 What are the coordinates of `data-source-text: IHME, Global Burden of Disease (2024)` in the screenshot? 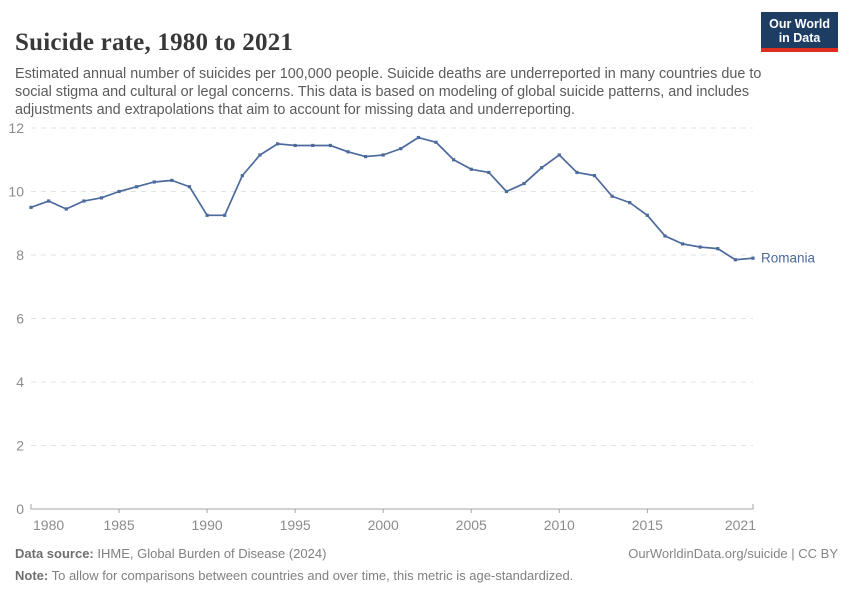 It's located at (212, 553).